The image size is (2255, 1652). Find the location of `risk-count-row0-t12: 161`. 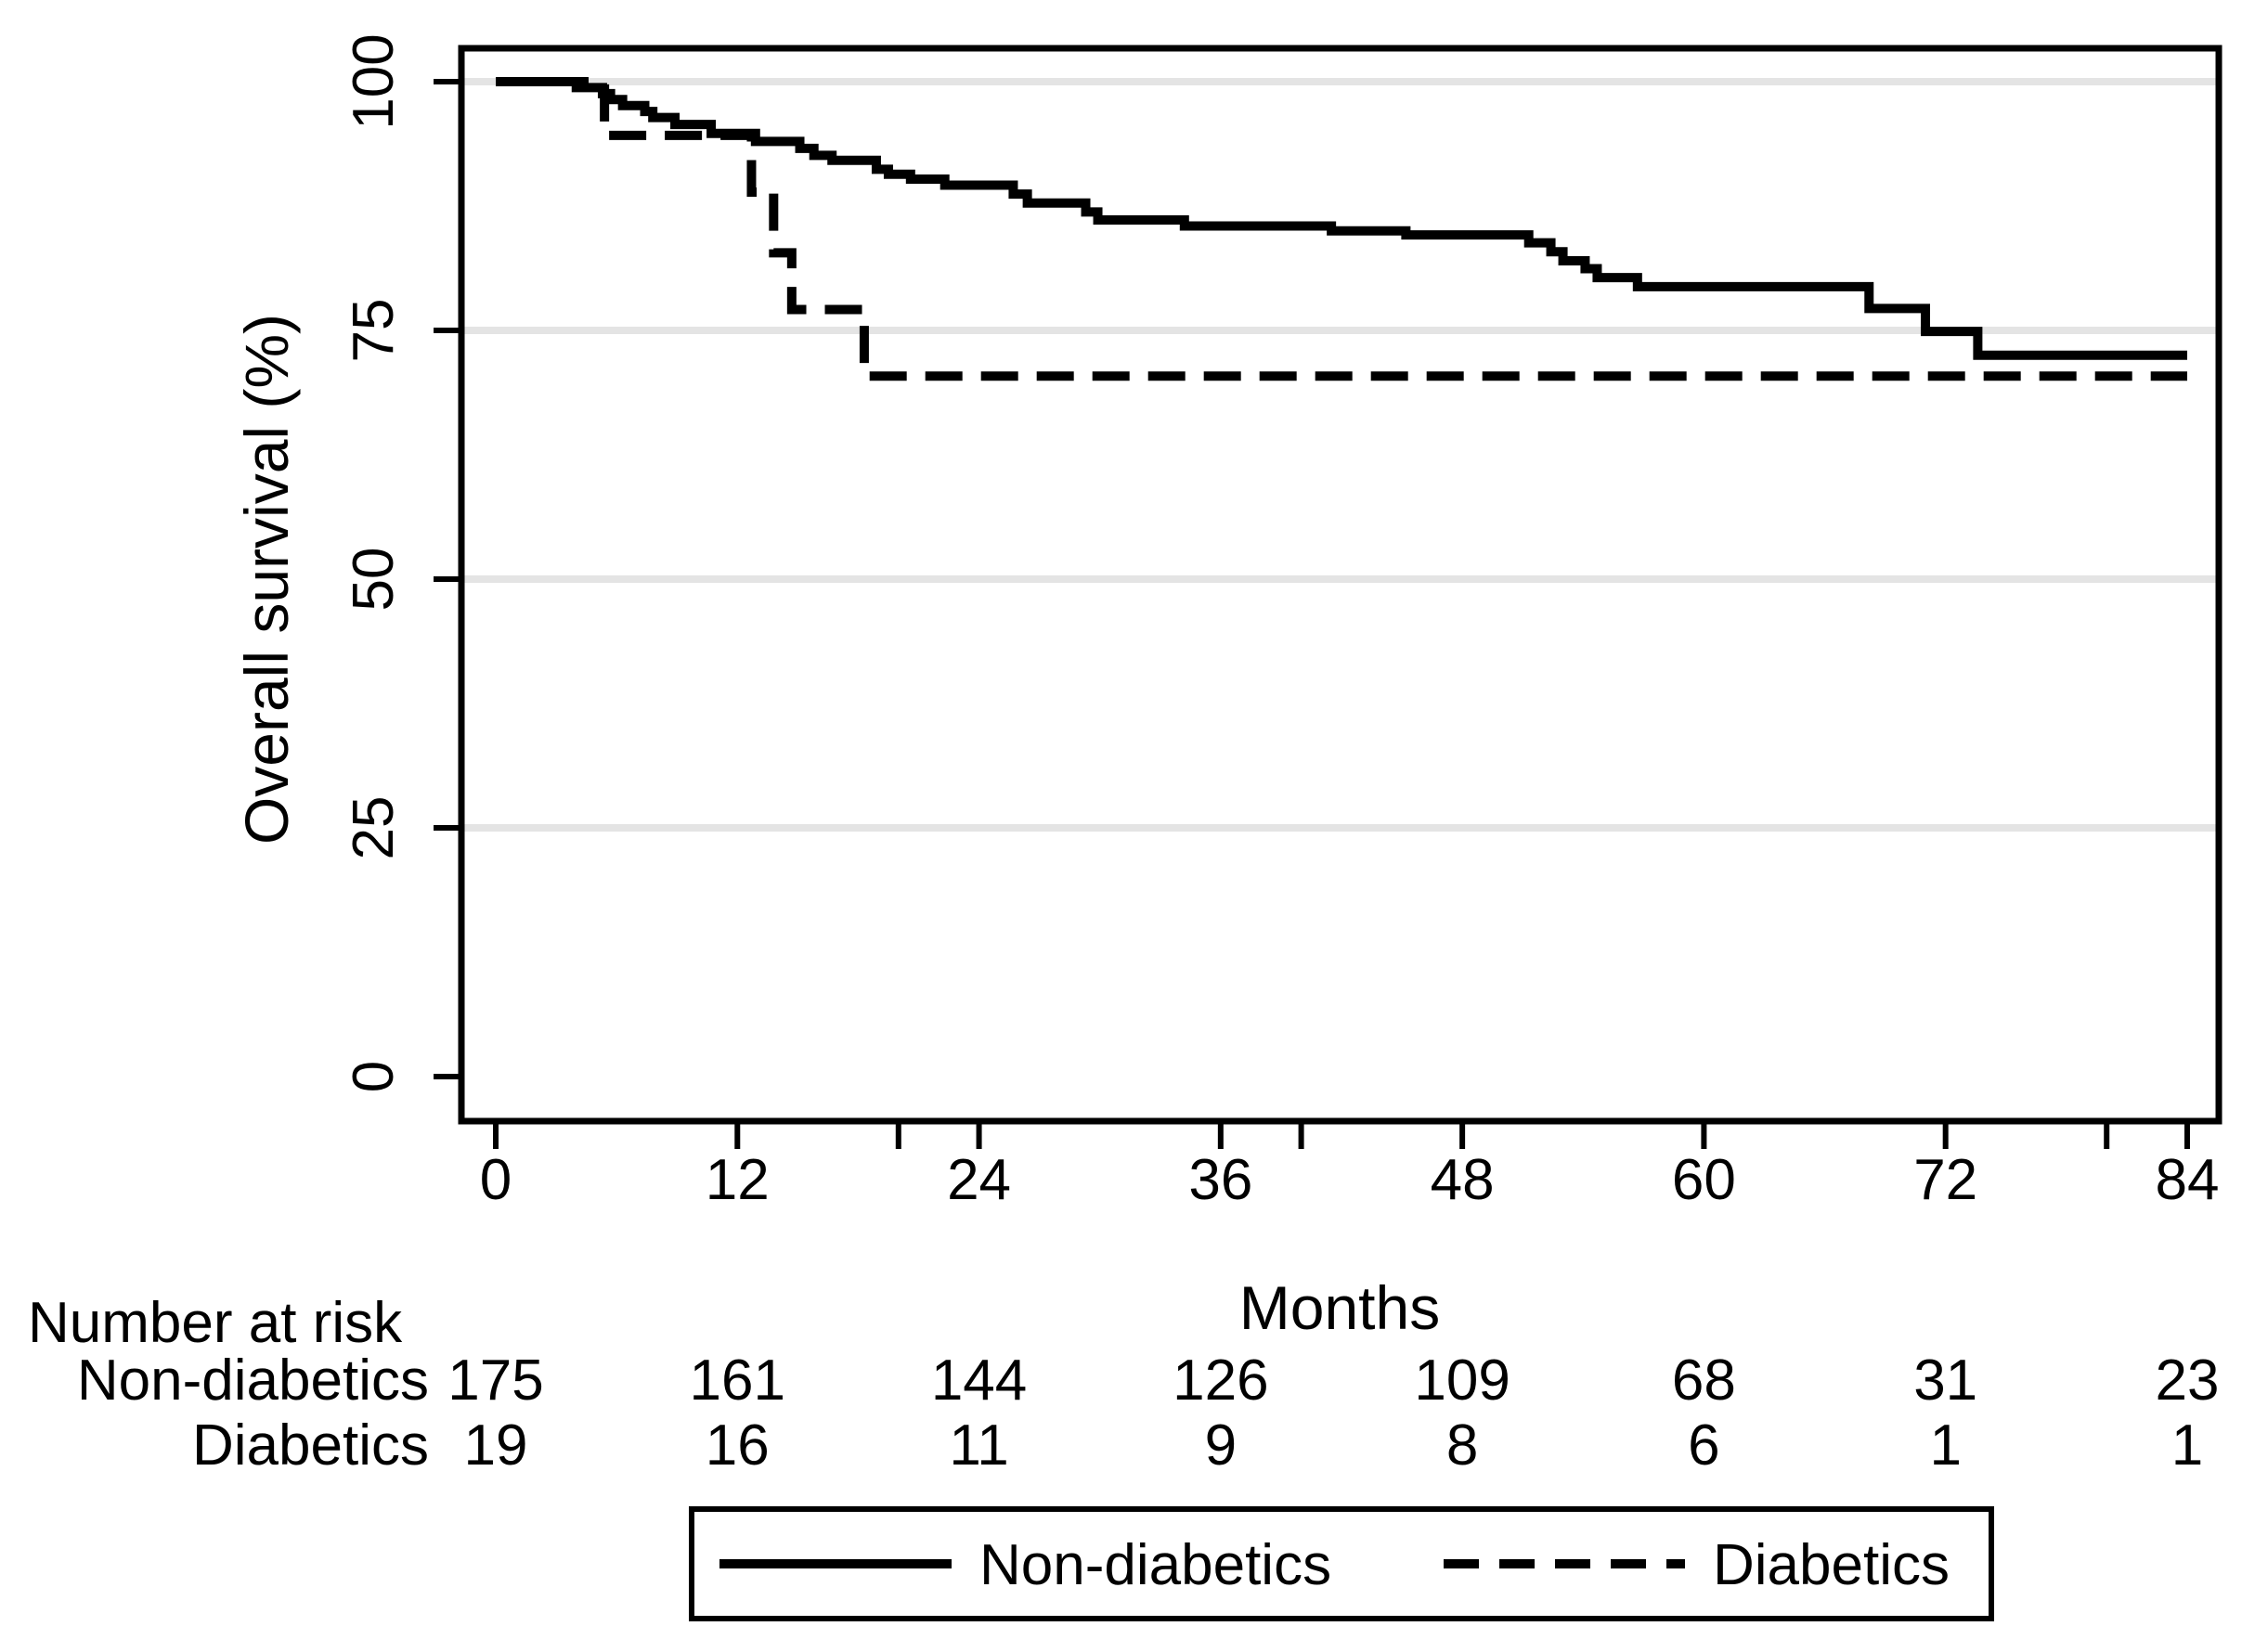

risk-count-row0-t12: 161 is located at coordinates (737, 1381).